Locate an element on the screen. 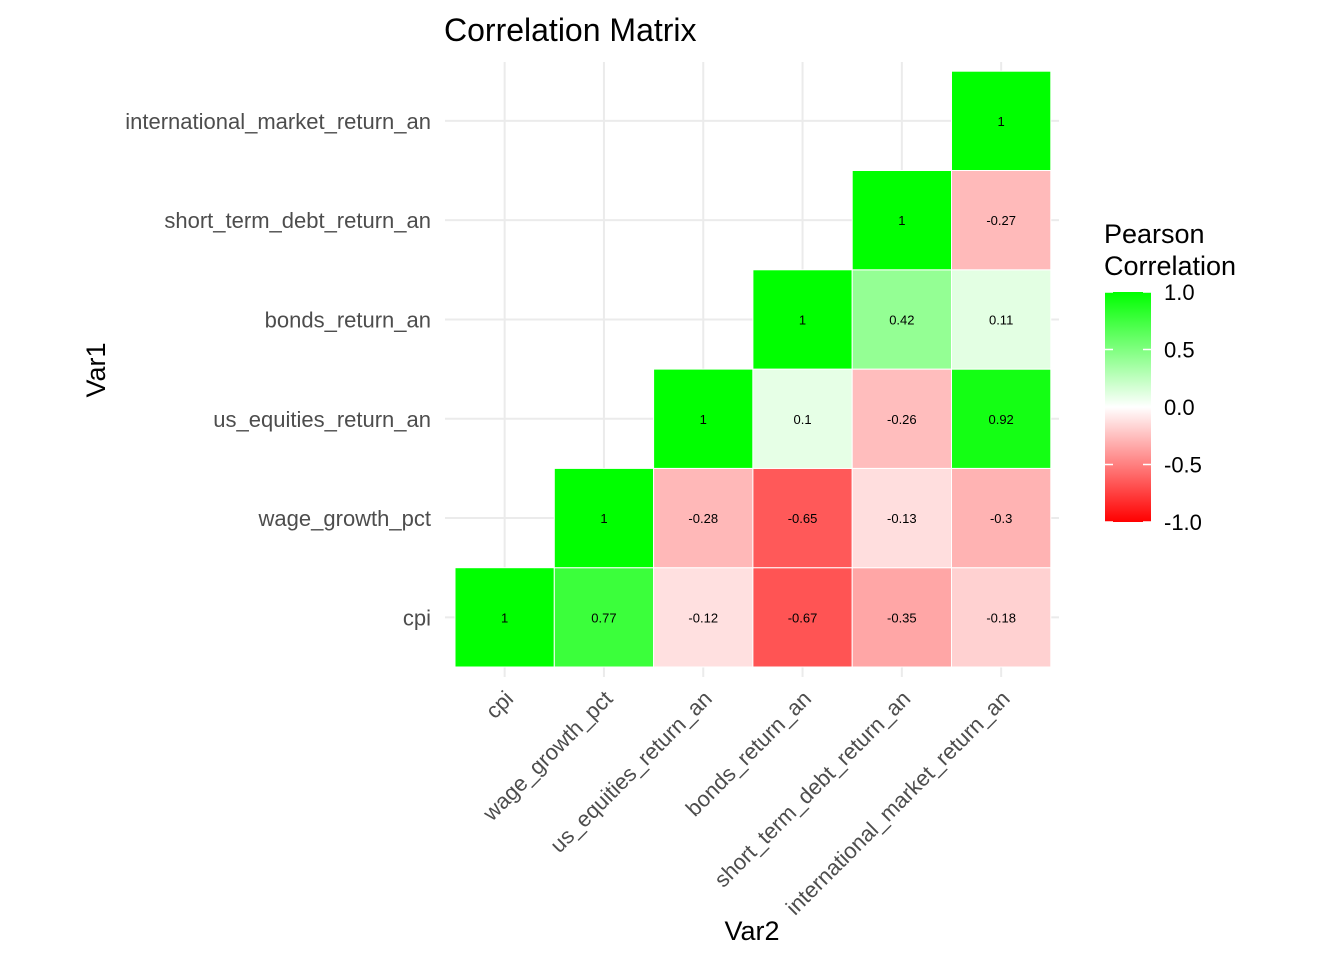  x-tick-label: us_equities_return_an is located at coordinates (631, 772).